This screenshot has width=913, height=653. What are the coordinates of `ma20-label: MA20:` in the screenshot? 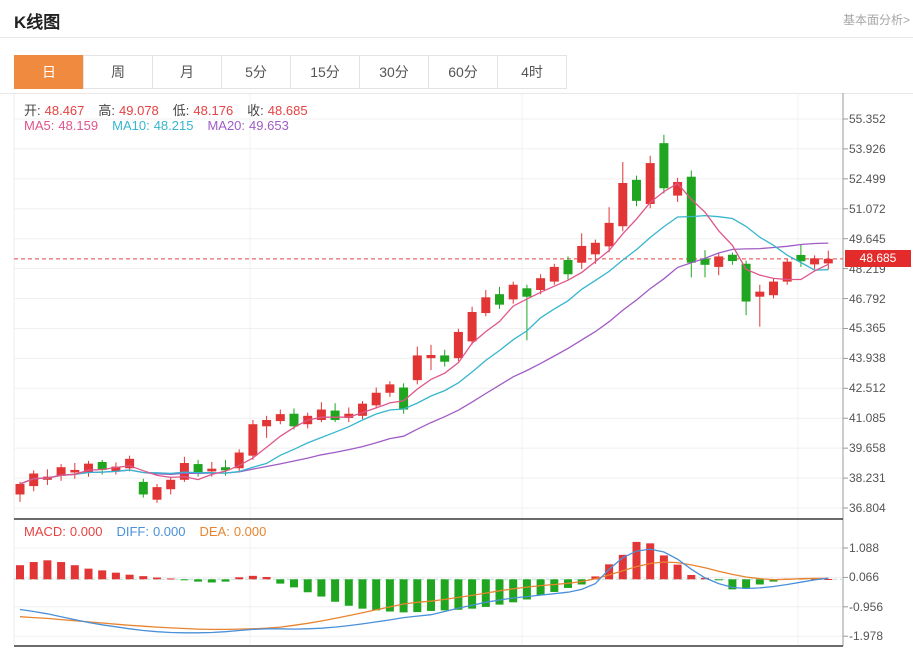 It's located at (226, 125).